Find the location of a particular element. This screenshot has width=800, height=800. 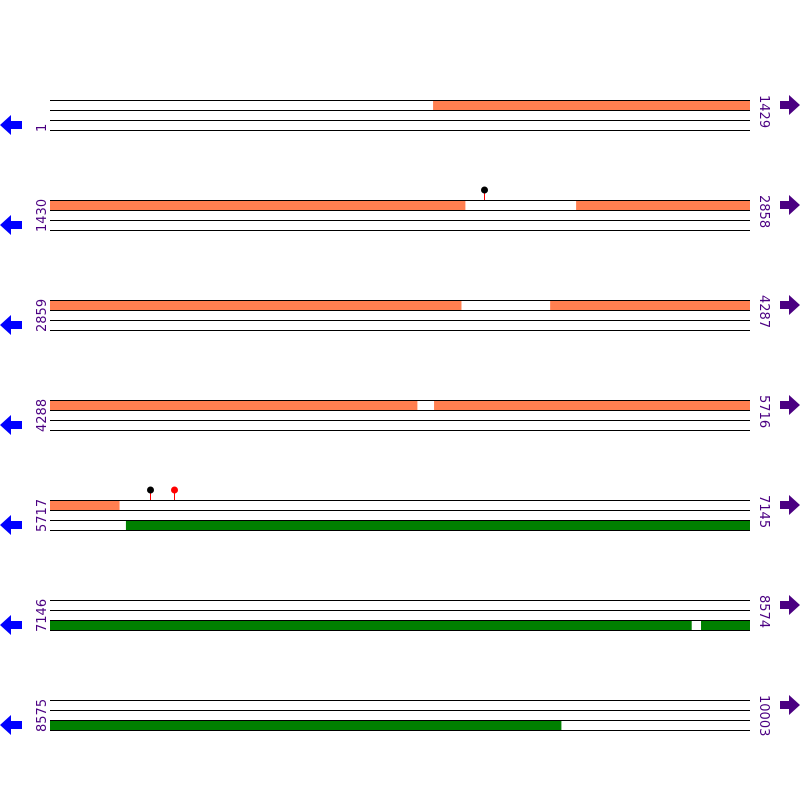

map-row: 1430 2858 is located at coordinates (400, 210).